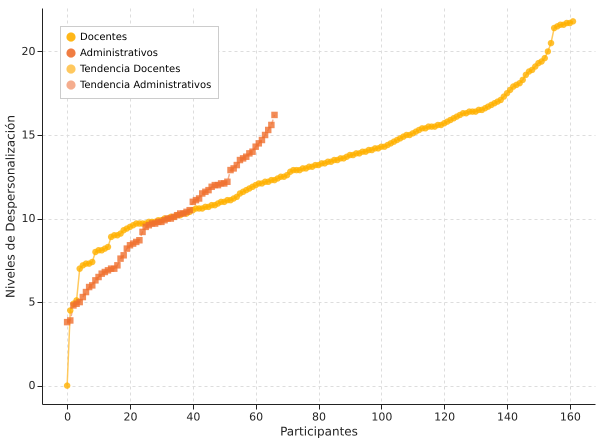 Image resolution: width=599 pixels, height=441 pixels. What do you see at coordinates (29, 219) in the screenshot?
I see `y-tick-label: 10` at bounding box center [29, 219].